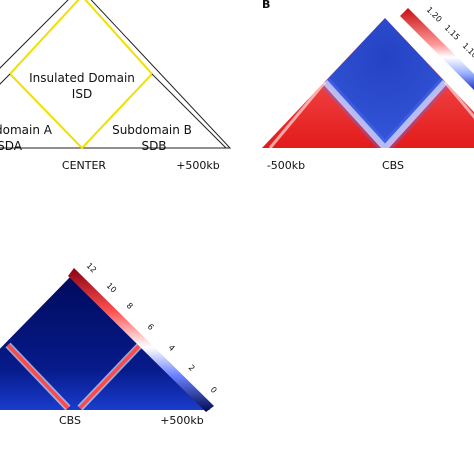  I want to click on panel-b-colorbar-diag, so click(437, 49).